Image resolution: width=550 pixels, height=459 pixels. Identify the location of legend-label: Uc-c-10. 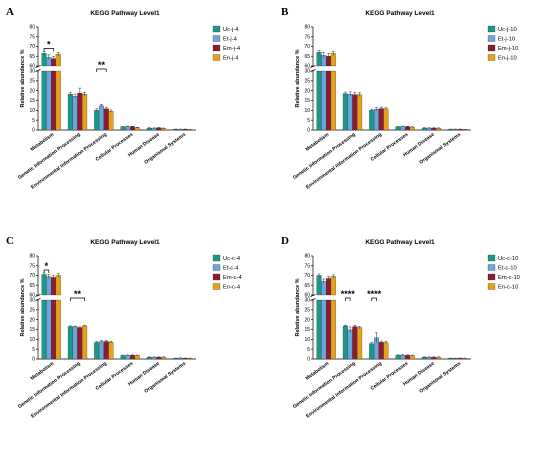
(508, 259).